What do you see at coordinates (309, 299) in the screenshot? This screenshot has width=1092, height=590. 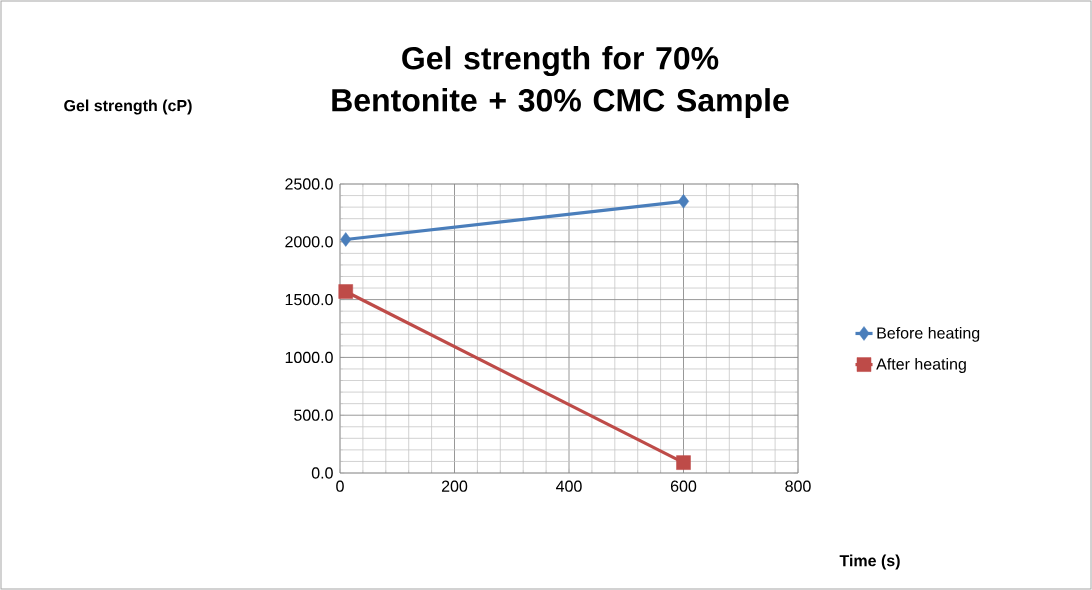 I see `y-tick-label: 1500.0` at bounding box center [309, 299].